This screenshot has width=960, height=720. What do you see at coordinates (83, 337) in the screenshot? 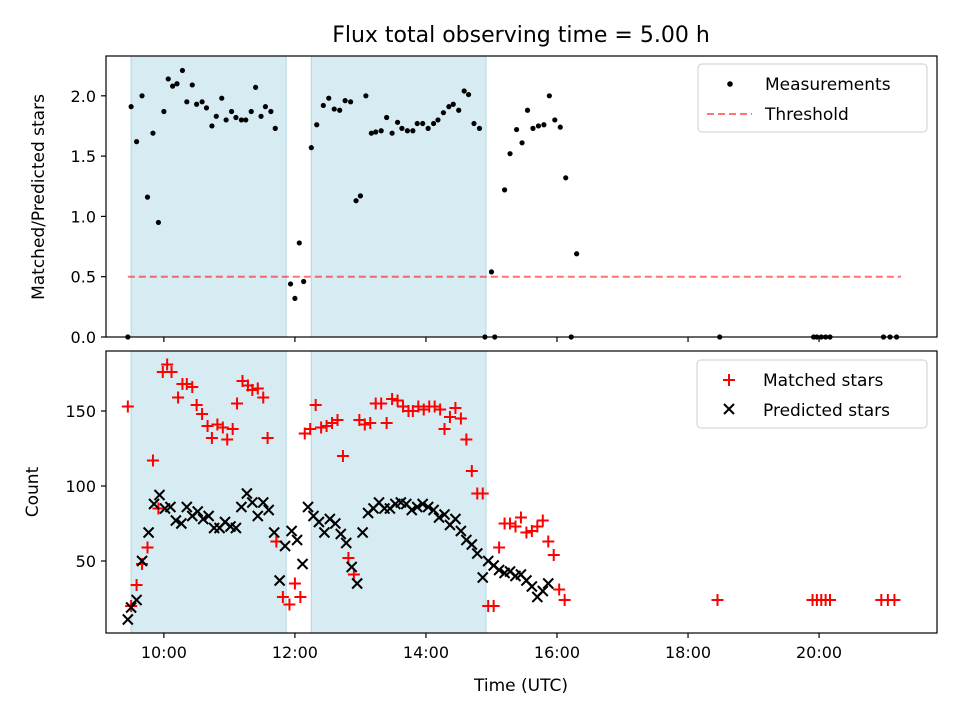
I see `y-tick-label: 0.0` at bounding box center [83, 337].